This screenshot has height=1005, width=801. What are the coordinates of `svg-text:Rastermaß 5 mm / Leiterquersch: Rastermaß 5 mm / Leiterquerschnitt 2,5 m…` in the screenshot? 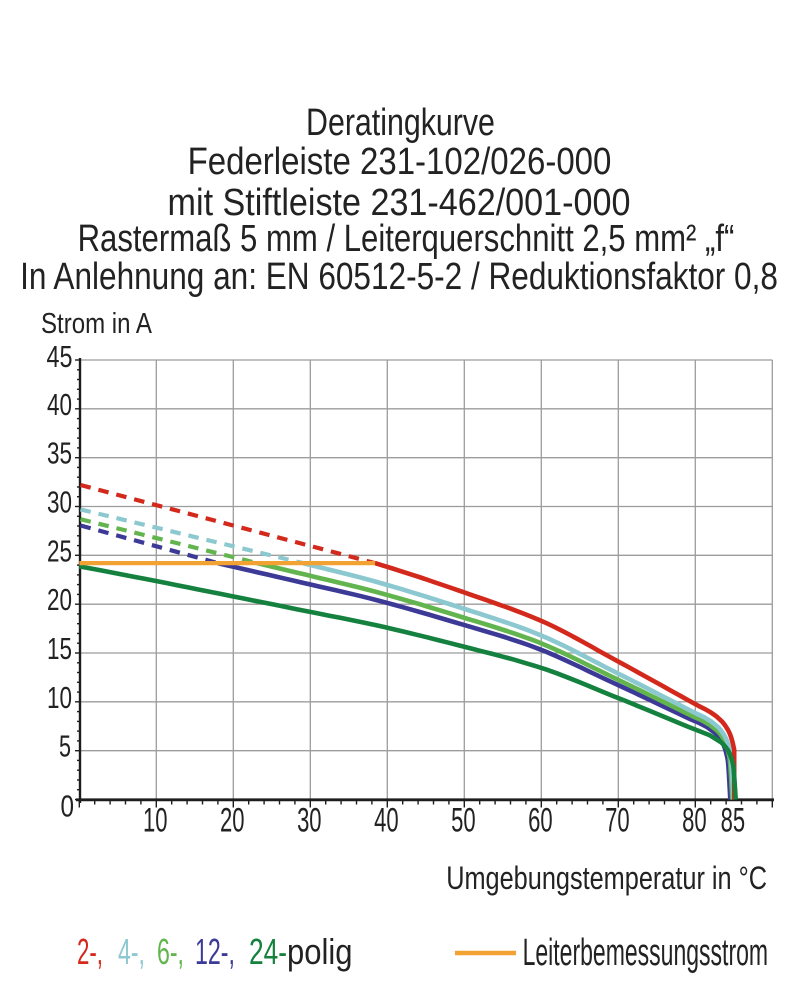 It's located at (406, 239).